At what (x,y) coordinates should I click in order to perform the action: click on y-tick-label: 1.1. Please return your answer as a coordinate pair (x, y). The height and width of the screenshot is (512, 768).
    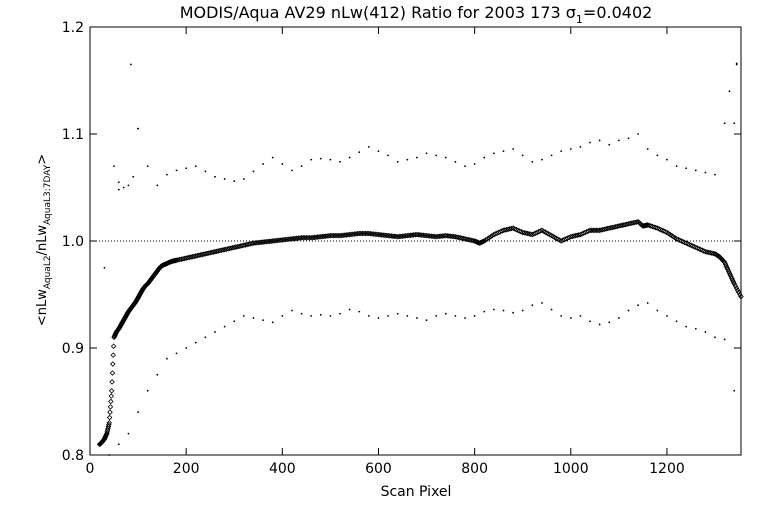
    Looking at the image, I should click on (73, 135).